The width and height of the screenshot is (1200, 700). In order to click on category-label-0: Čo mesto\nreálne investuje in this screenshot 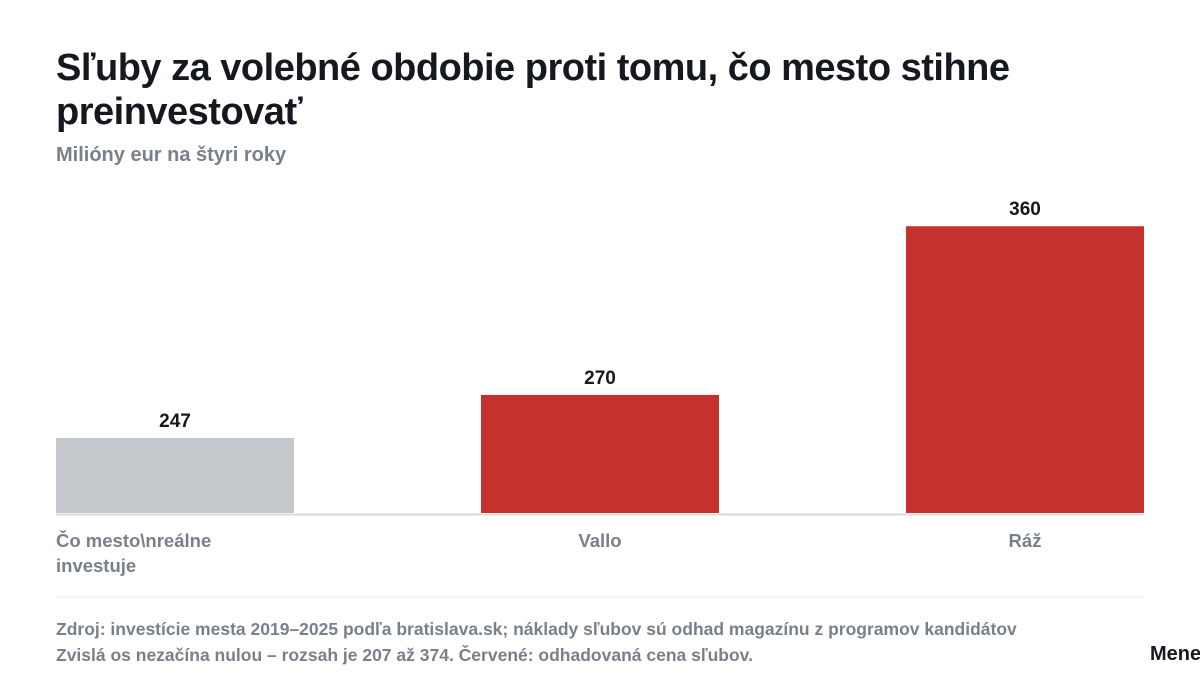, I will do `click(133, 553)`.